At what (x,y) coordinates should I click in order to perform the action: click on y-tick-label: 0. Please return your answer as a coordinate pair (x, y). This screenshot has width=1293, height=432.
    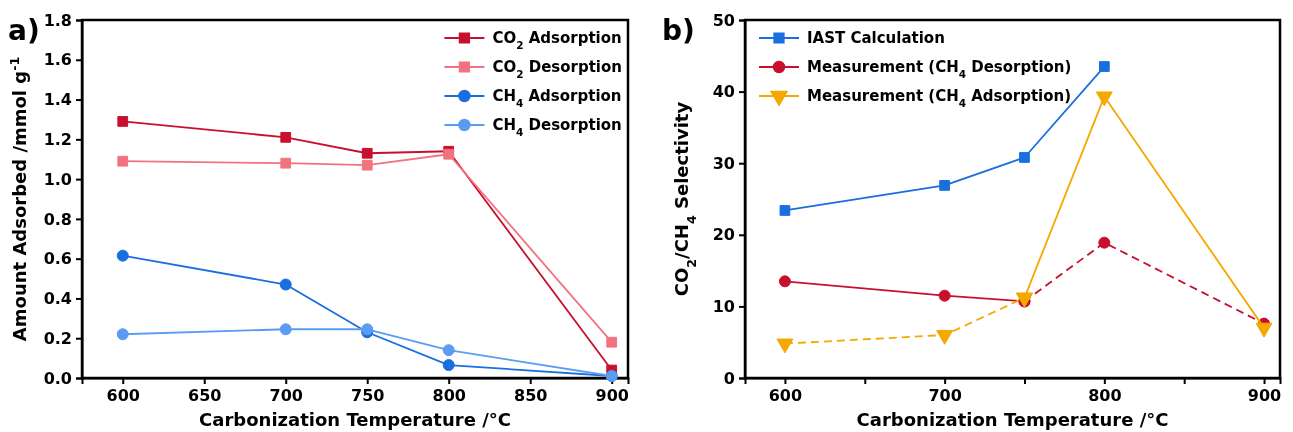
    Looking at the image, I should click on (729, 378).